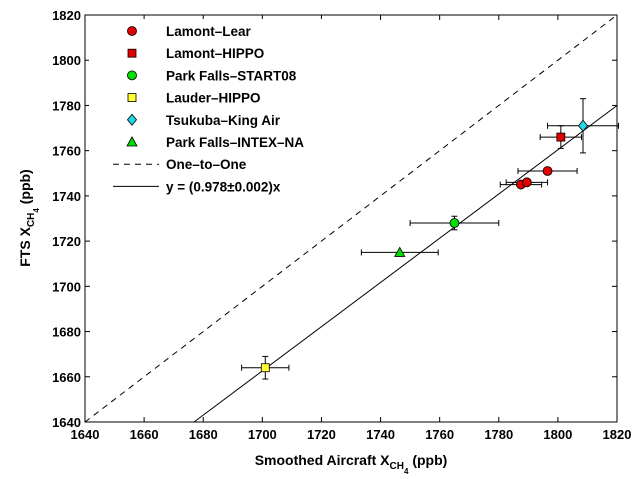 Image resolution: width=638 pixels, height=479 pixels. What do you see at coordinates (406, 471) in the screenshot?
I see `x-axis-label-subsub: 4` at bounding box center [406, 471].